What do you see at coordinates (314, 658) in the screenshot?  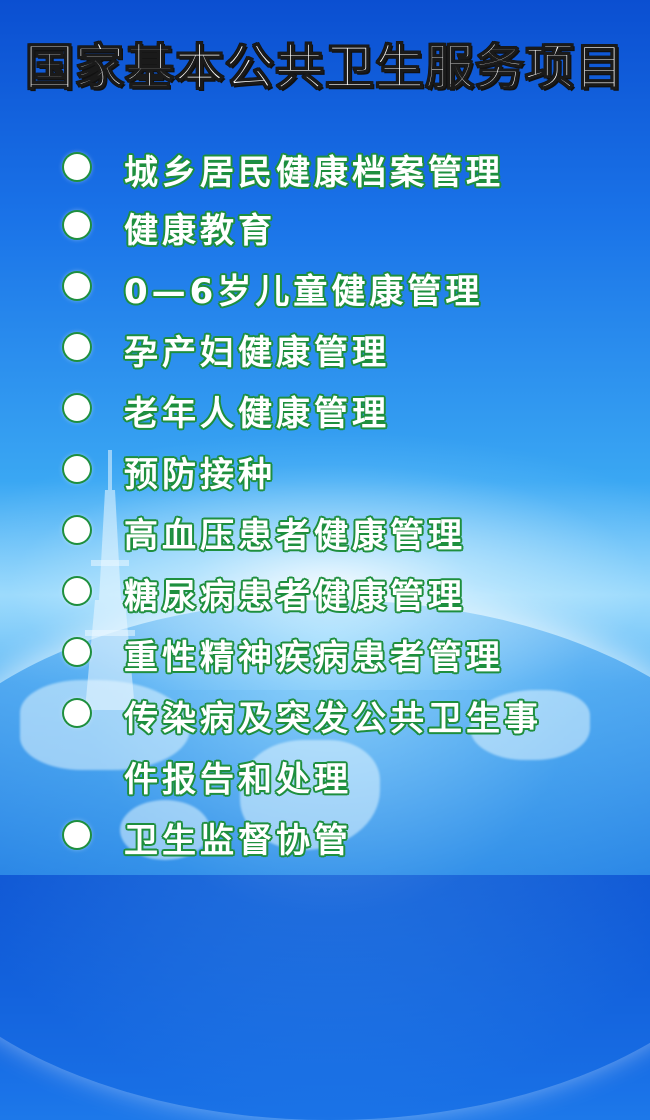 I see `list-item-label: 重性精神疾病患者管理` at bounding box center [314, 658].